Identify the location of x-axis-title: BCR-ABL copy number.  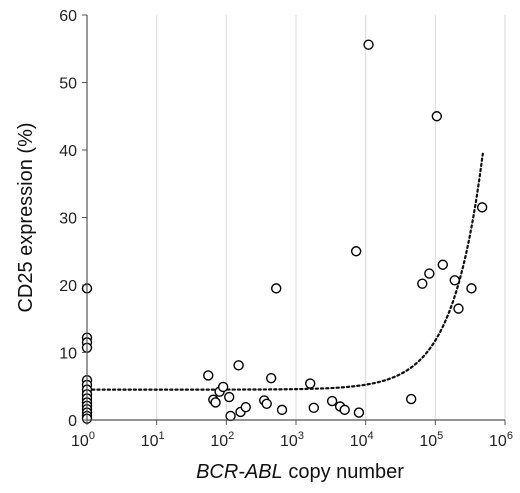
(300, 472).